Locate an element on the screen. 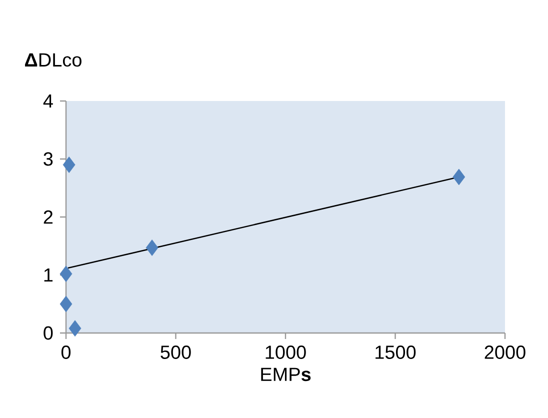  y-tick-label: 2 is located at coordinates (48, 217).